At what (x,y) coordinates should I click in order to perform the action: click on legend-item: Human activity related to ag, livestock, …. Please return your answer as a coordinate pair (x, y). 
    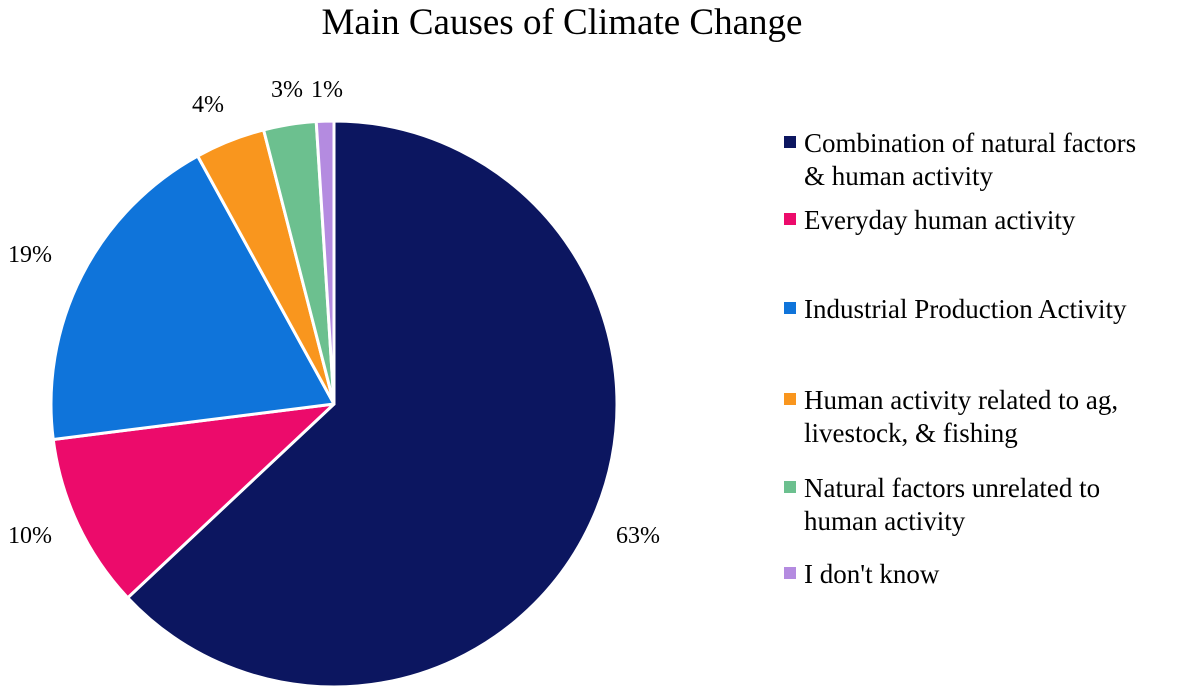
    Looking at the image, I should click on (951, 416).